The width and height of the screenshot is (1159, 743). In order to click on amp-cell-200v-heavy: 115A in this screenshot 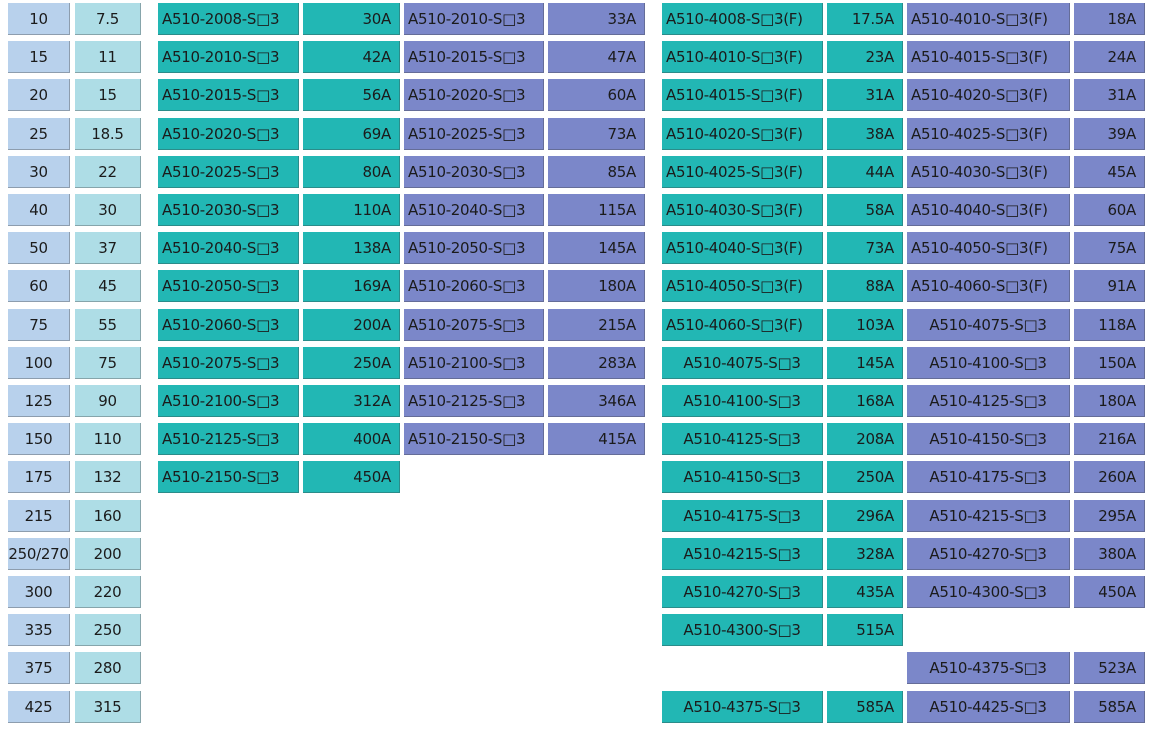, I will do `click(596, 210)`.